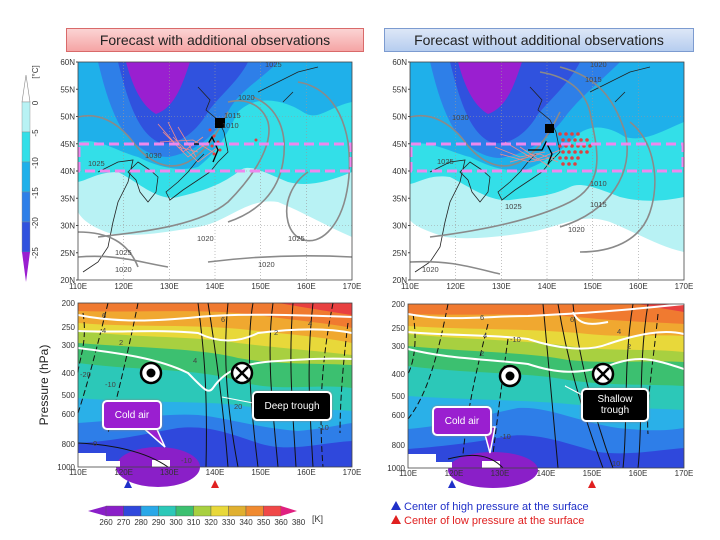 This screenshot has width=720, height=540. What do you see at coordinates (215, 157) in the screenshot?
I see `focus-band` at bounding box center [215, 157].